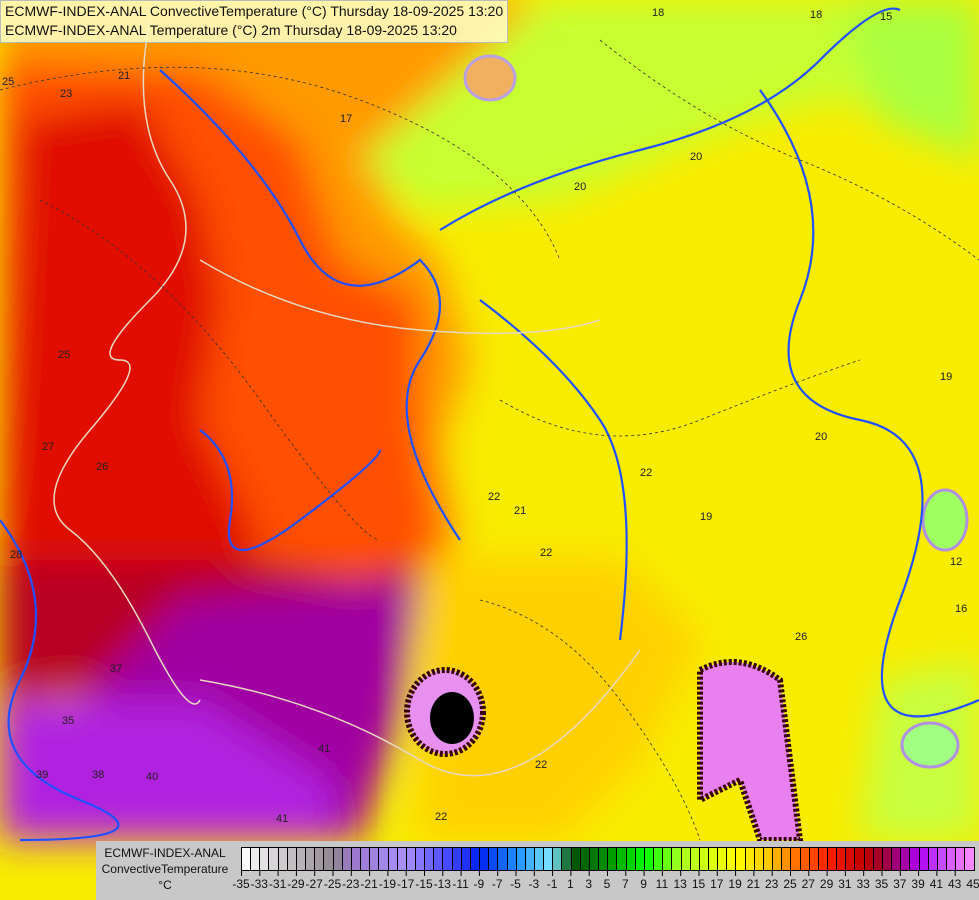  I want to click on legend-label: -29, so click(296, 884).